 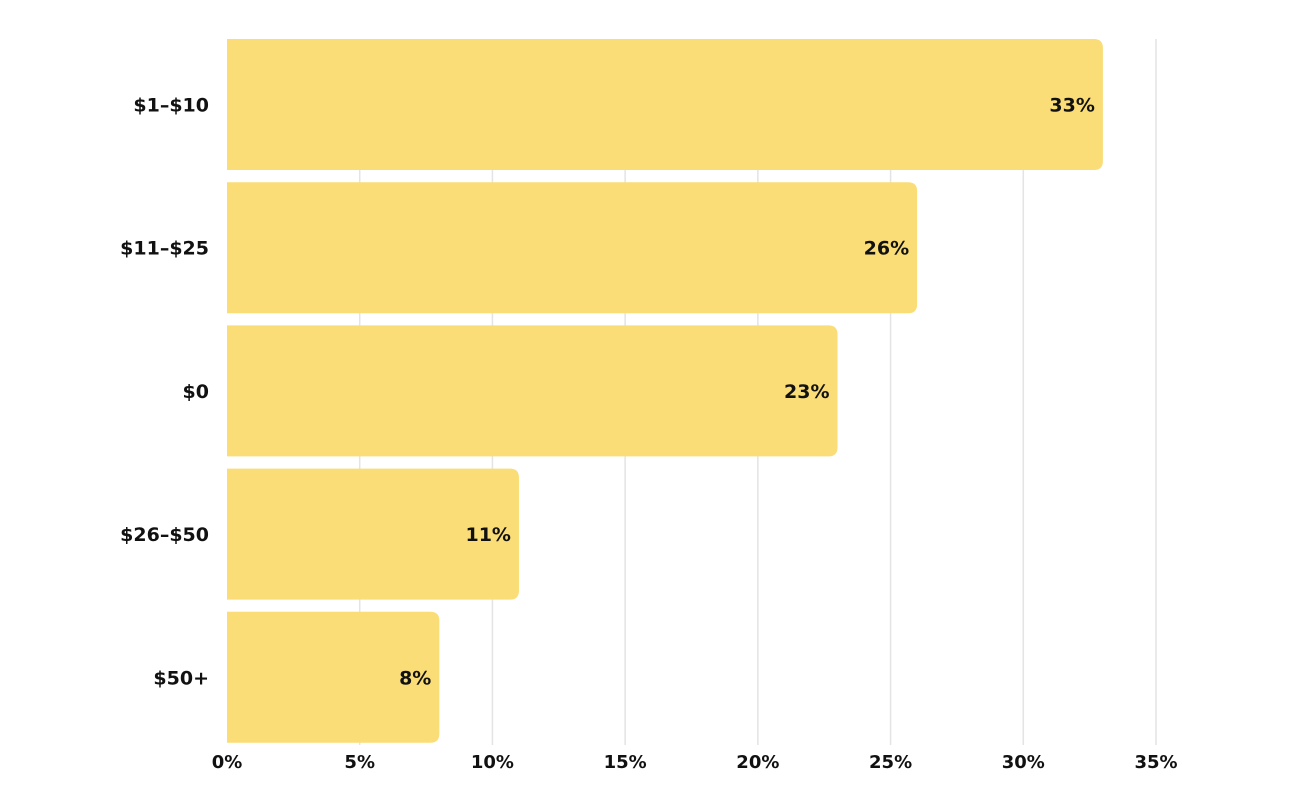 What do you see at coordinates (1023, 762) in the screenshot?
I see `x-tick-label: 30%` at bounding box center [1023, 762].